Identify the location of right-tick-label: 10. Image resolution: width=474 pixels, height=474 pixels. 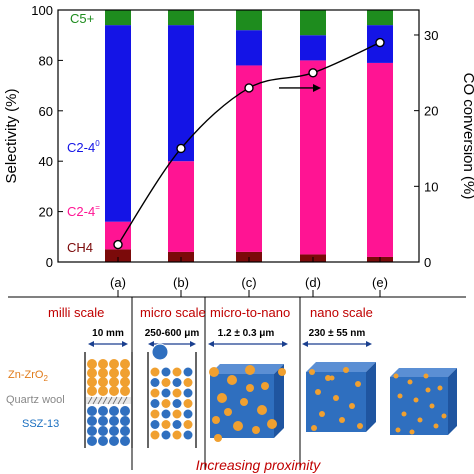
(431, 186).